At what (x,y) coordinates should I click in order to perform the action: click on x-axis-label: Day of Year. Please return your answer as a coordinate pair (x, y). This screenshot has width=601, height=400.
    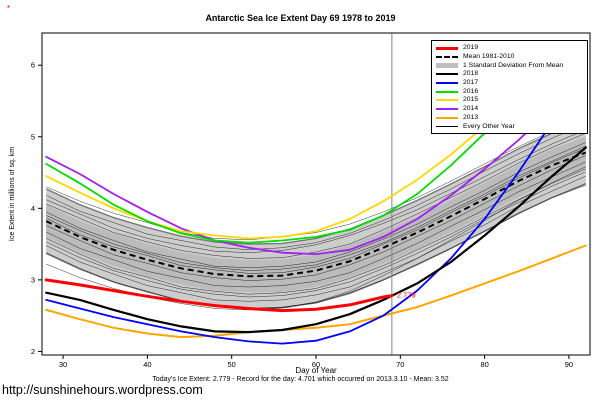
    Looking at the image, I should click on (316, 370).